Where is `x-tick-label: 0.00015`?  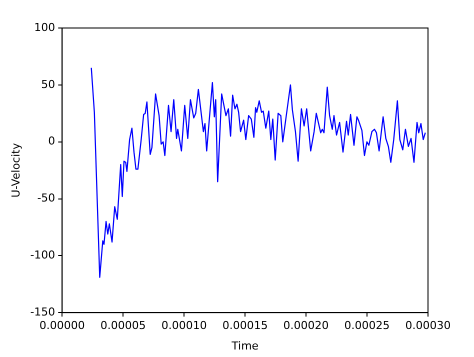 x-tick-label: 0.00015 is located at coordinates (245, 325).